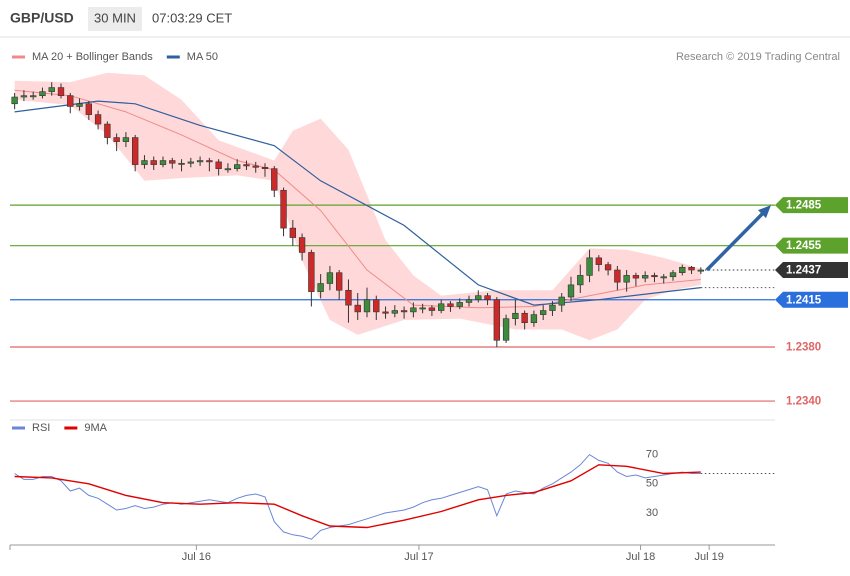 This screenshot has height=576, width=850. Describe the element at coordinates (804, 300) in the screenshot. I see `level-label: 1.2415` at that location.